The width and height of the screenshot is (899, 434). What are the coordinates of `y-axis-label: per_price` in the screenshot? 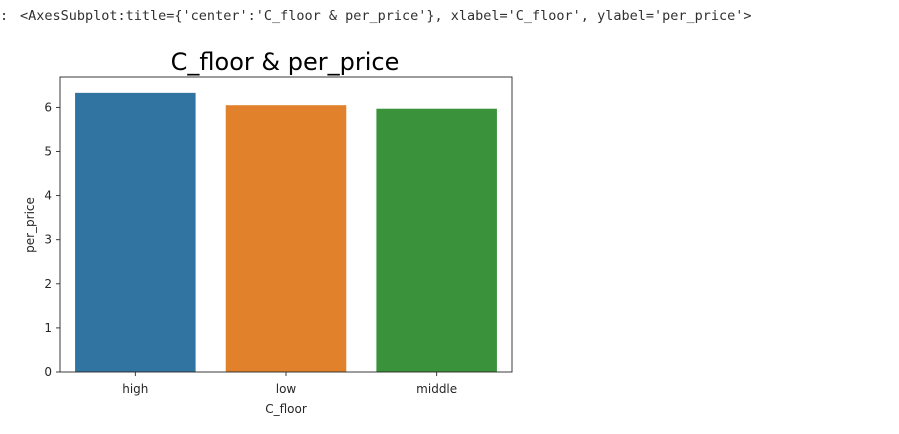 It's located at (30, 225).